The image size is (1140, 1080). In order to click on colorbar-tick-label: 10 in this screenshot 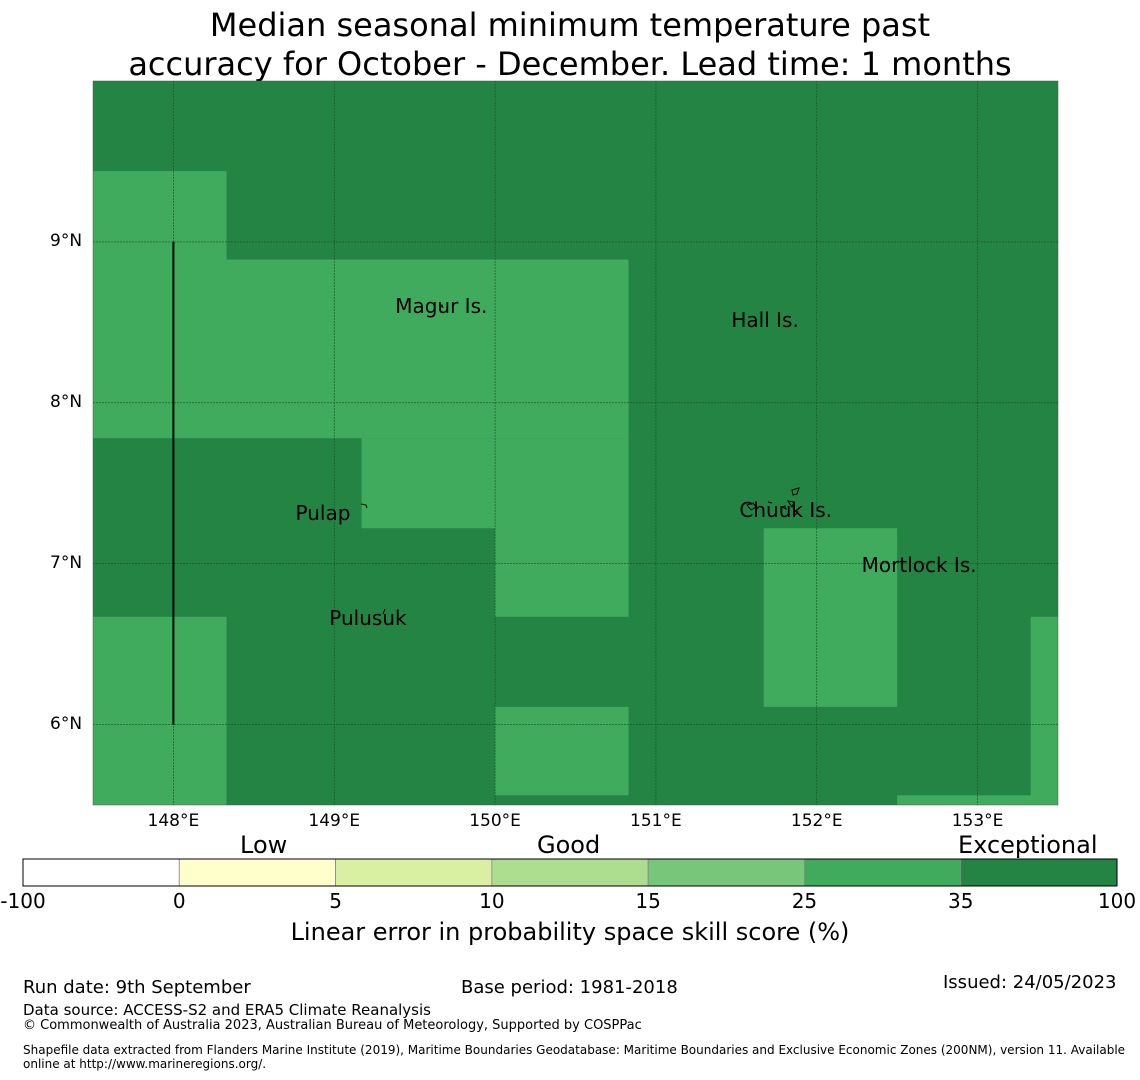, I will do `click(492, 901)`.